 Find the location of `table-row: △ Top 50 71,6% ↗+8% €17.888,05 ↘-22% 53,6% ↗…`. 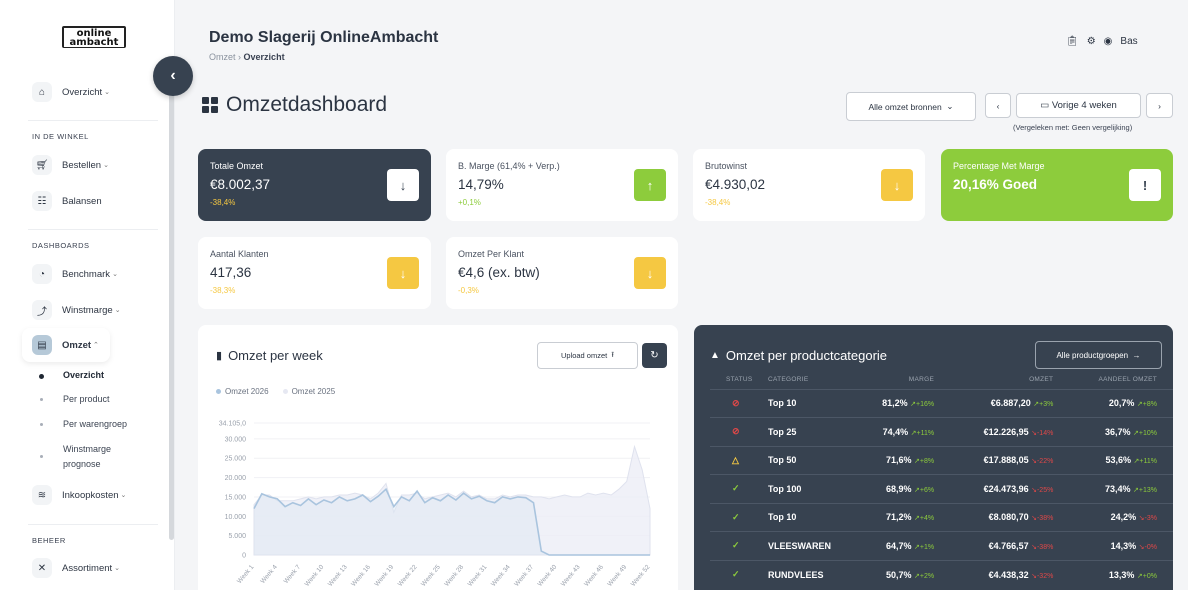

table-row: △ Top 50 71,6% ↗+8% €17.888,05 ↘-22% 53,6% ↗… is located at coordinates (941, 460).